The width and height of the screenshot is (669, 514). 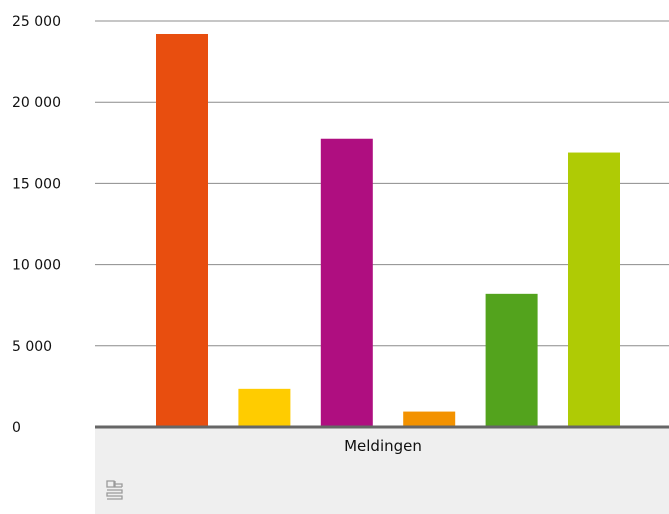 What do you see at coordinates (36, 103) in the screenshot?
I see `y-tick-label: 20 000` at bounding box center [36, 103].